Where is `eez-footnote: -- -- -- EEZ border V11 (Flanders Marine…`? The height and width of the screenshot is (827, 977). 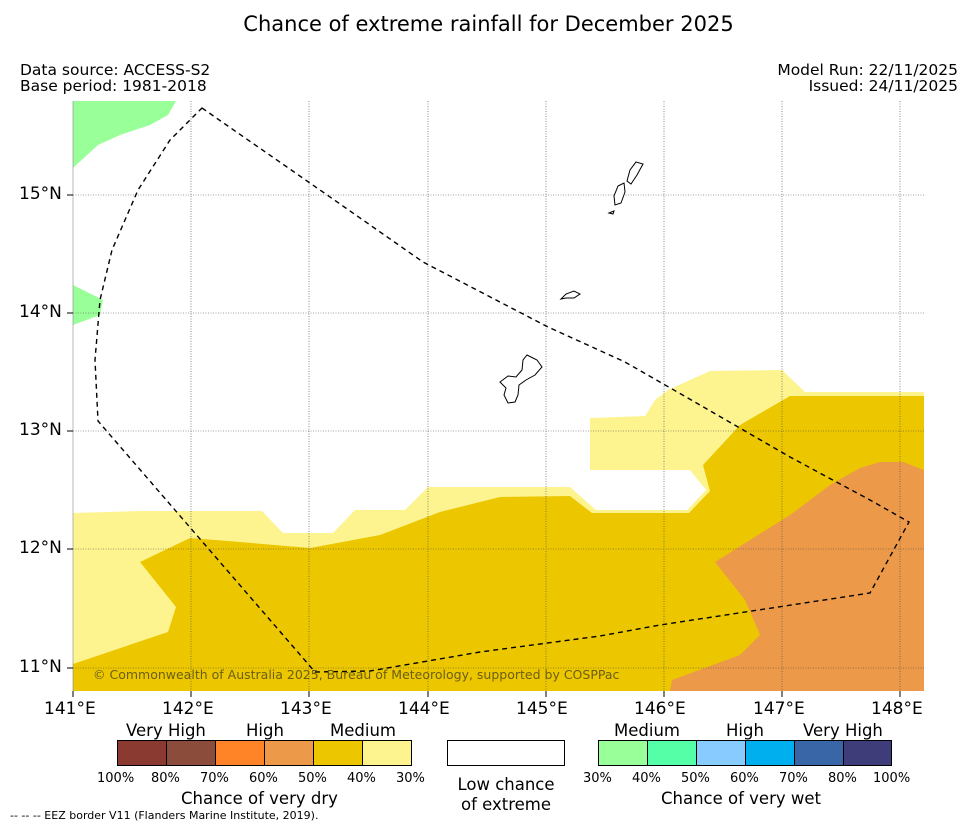
eez-footnote: -- -- -- EEZ border V11 (Flanders Marine… is located at coordinates (164, 815).